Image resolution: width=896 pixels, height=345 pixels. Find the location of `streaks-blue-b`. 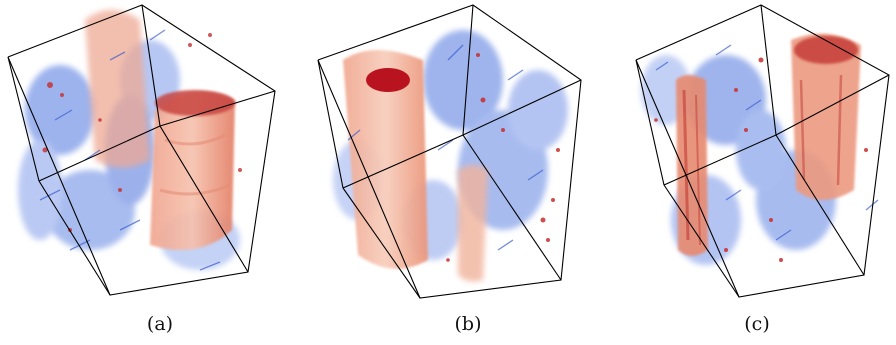

streaks-blue-b is located at coordinates (445, 147).